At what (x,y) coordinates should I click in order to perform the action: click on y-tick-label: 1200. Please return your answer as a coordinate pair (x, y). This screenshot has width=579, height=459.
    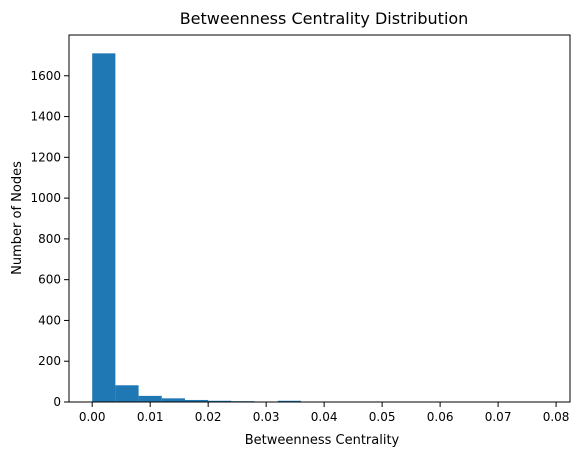
    Looking at the image, I should click on (45, 157).